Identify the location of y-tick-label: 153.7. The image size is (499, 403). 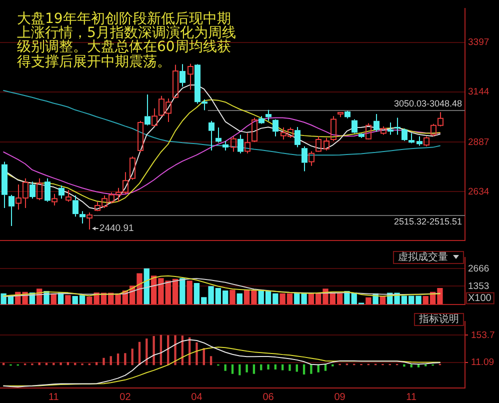
(483, 335).